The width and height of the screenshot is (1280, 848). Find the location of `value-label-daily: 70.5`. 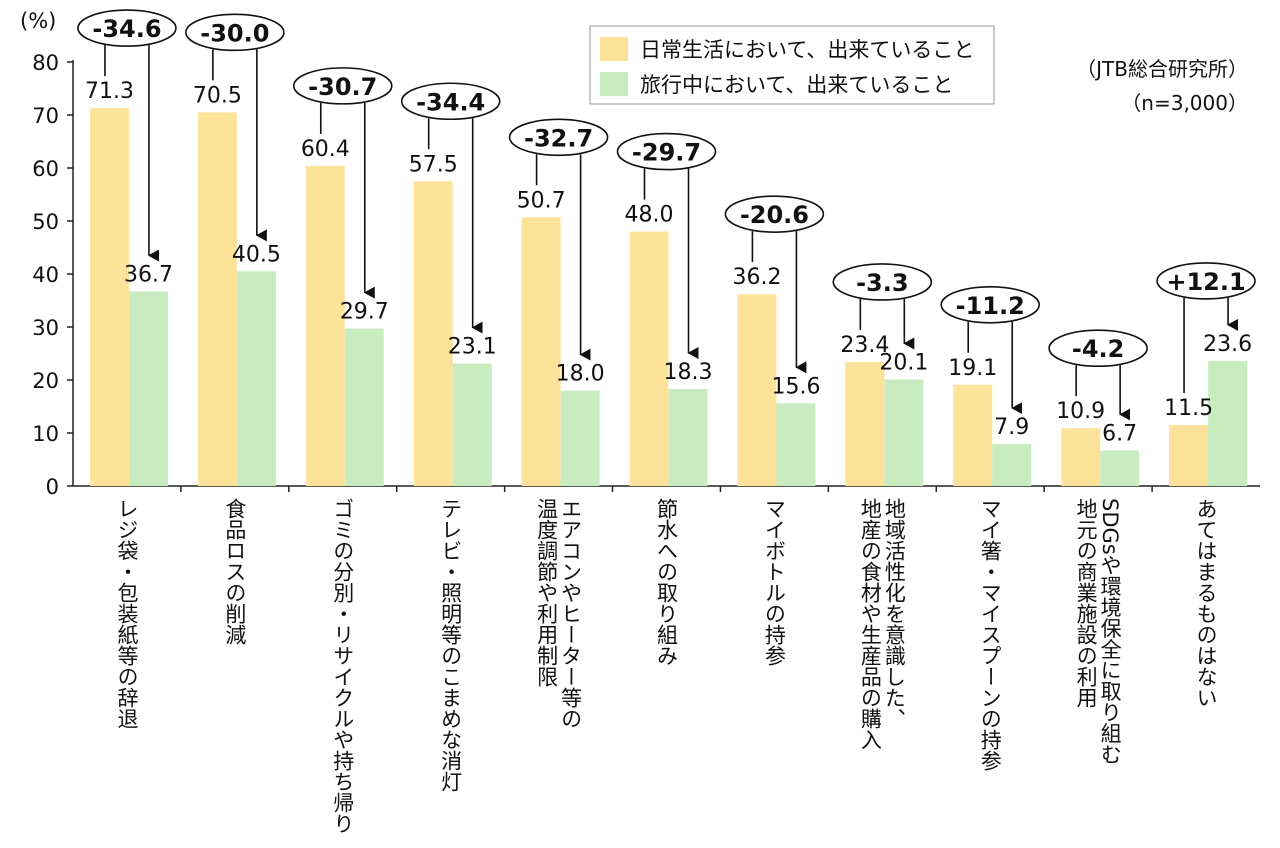

value-label-daily: 70.5 is located at coordinates (217, 95).